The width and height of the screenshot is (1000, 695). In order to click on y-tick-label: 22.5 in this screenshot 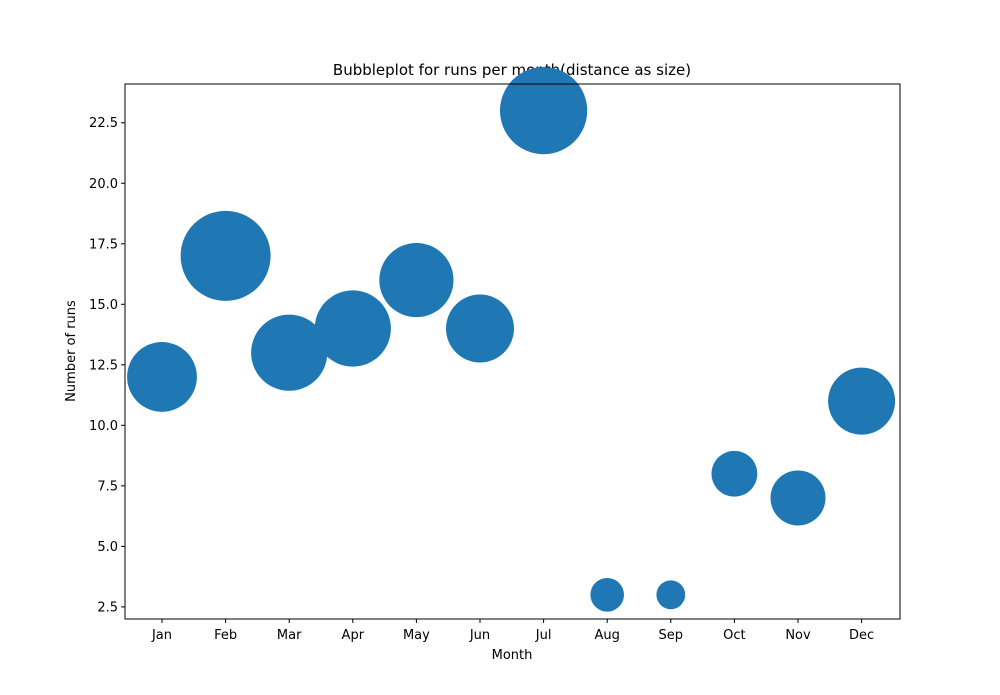, I will do `click(103, 123)`.